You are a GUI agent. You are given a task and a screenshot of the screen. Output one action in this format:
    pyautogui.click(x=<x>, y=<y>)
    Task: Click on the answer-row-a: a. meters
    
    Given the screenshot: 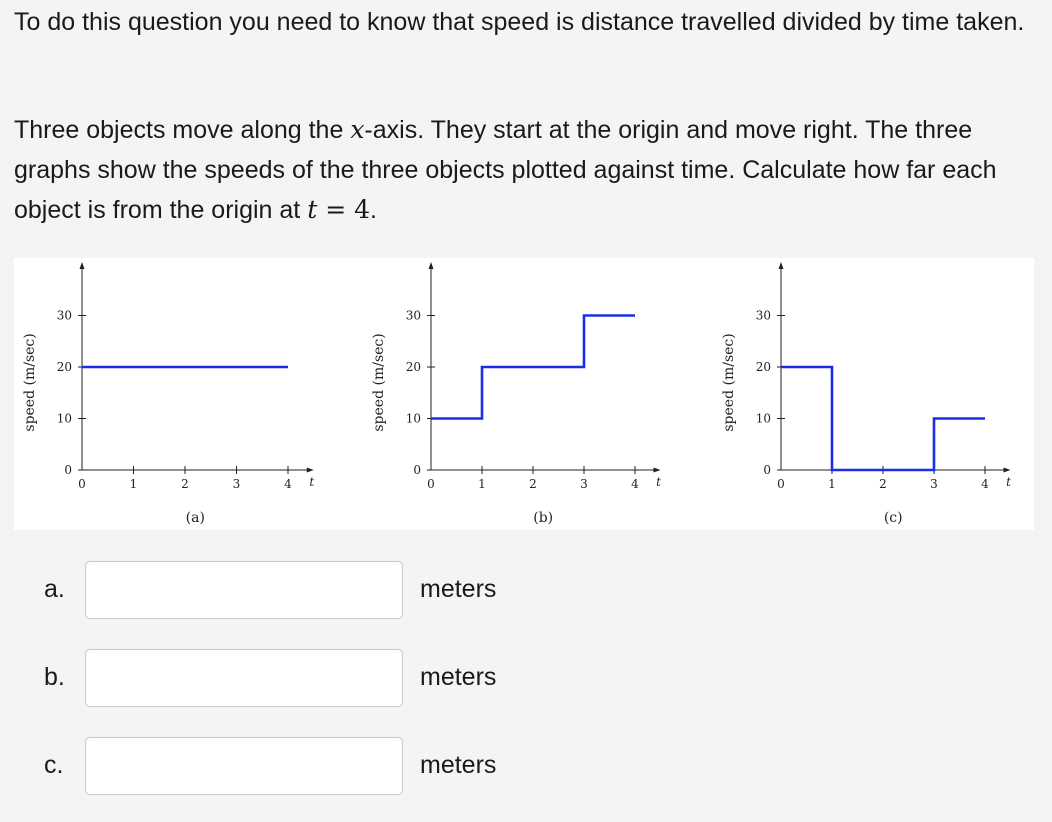 What is the action you would take?
    pyautogui.click(x=300, y=591)
    